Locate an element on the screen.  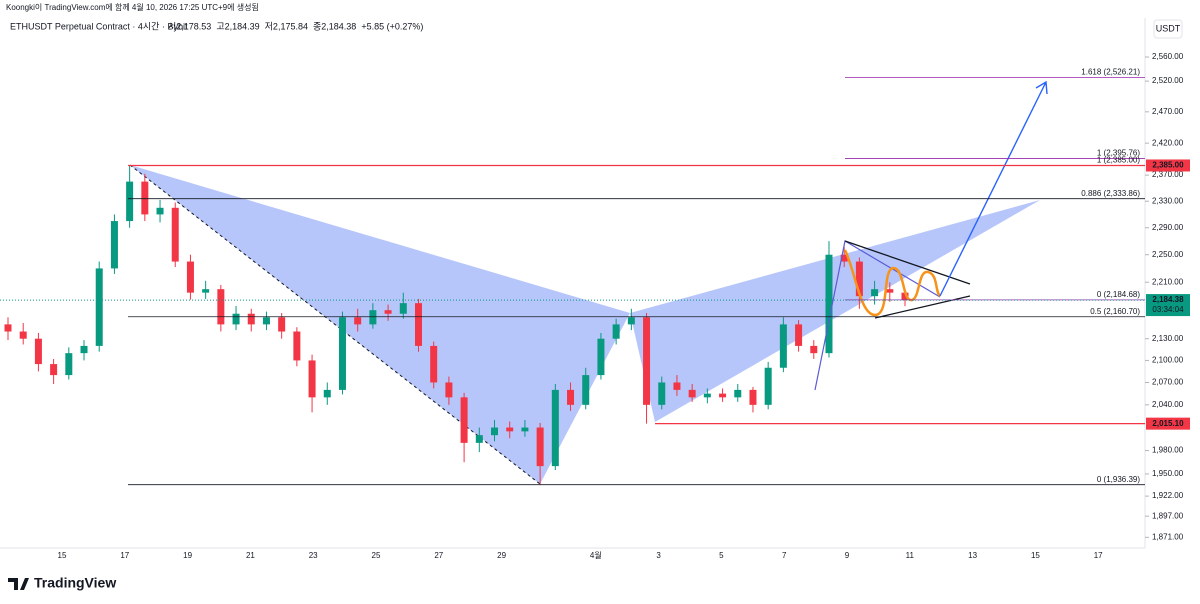
fib-label: 1.618 (2,526.21) is located at coordinates (1110, 71).